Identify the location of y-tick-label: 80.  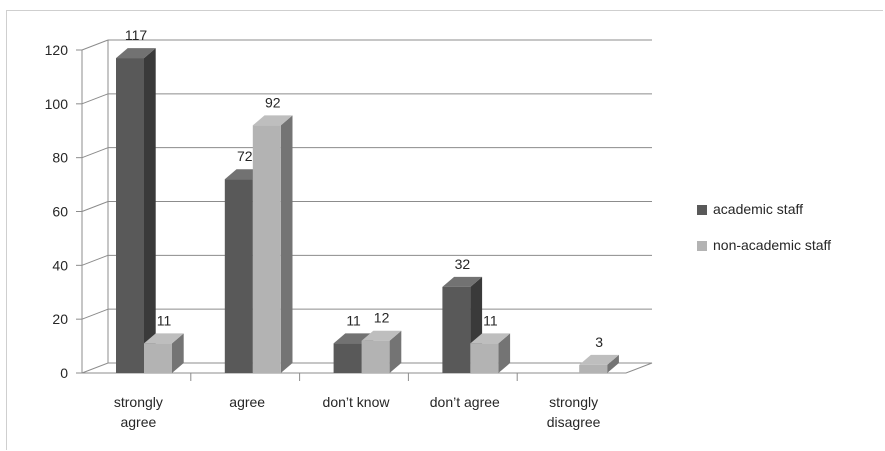
(60, 158).